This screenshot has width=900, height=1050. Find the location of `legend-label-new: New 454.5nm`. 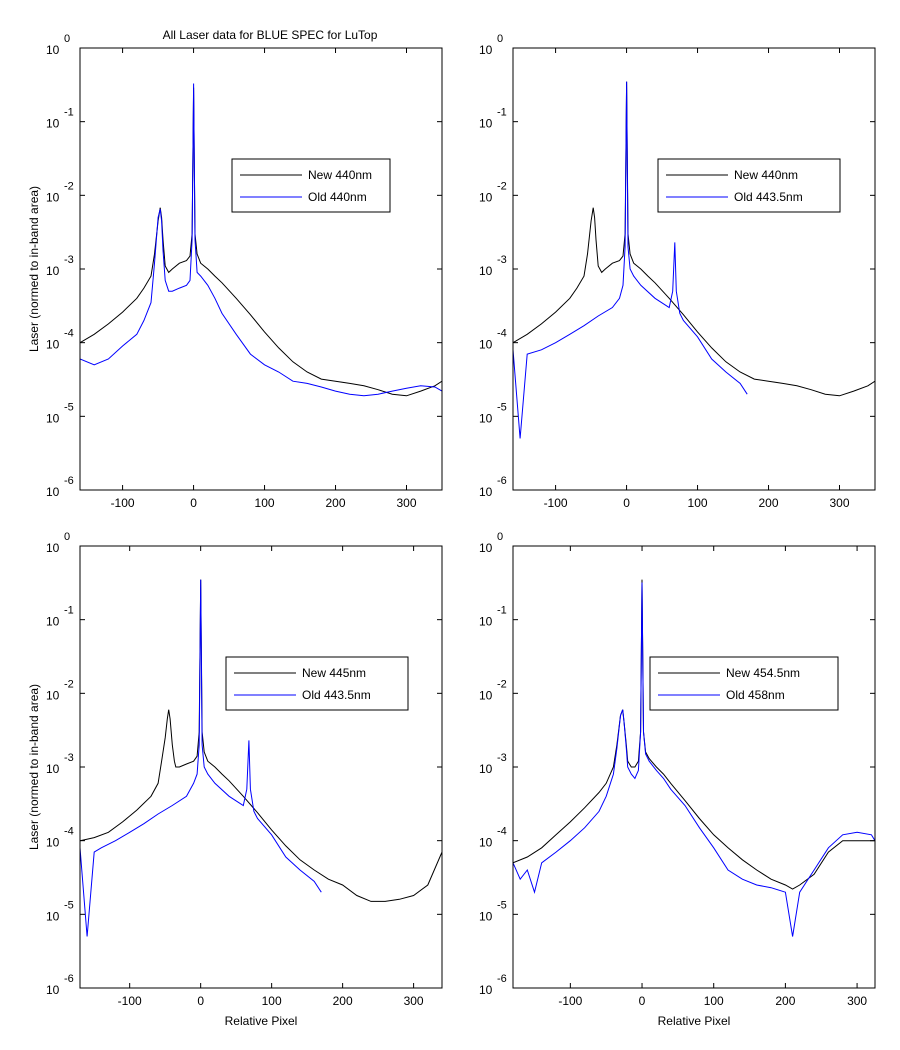

legend-label-new: New 454.5nm is located at coordinates (763, 673).